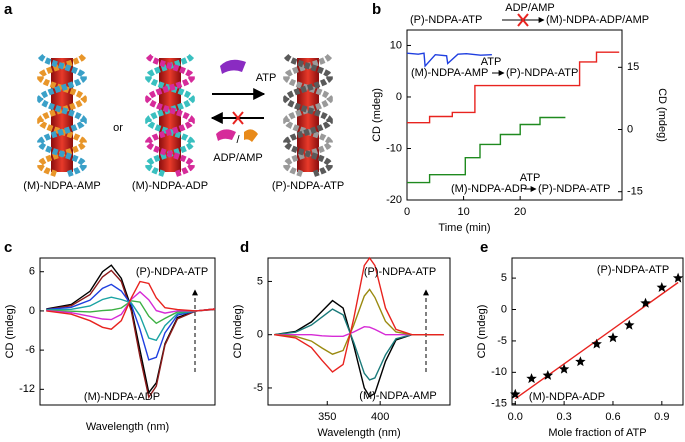 The image size is (685, 442). I want to click on slash: /, so click(238, 140).